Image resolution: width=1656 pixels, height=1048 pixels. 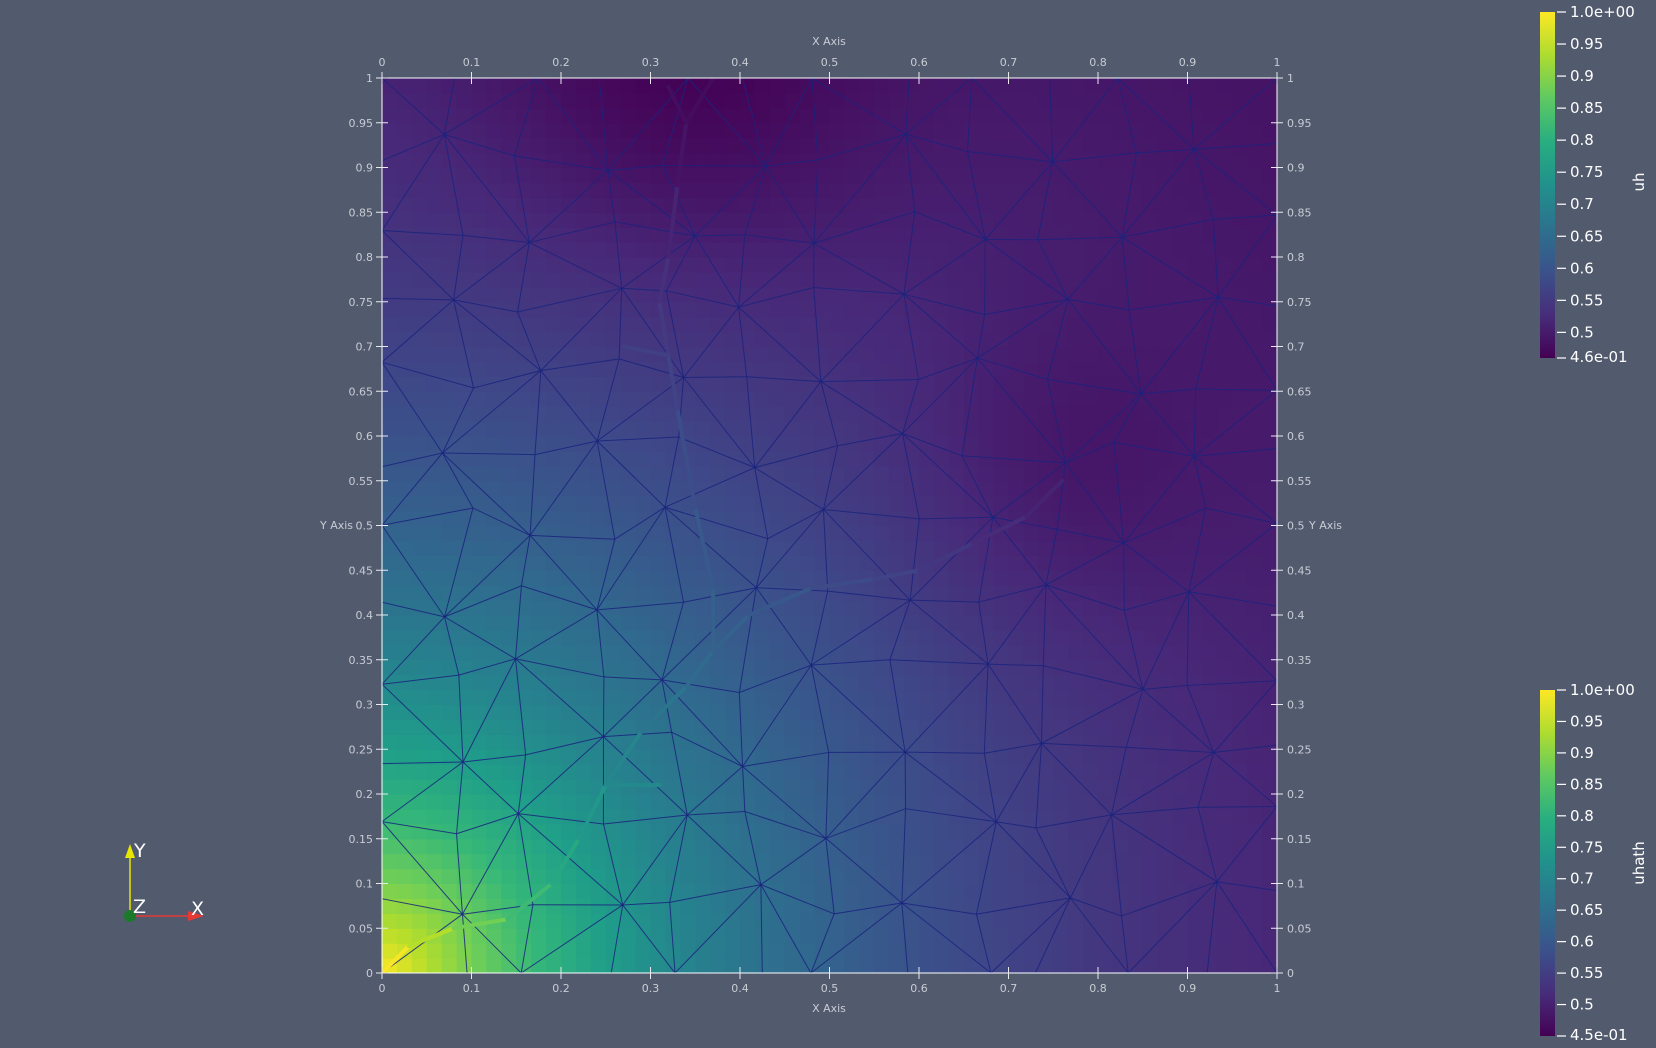 What do you see at coordinates (369, 78) in the screenshot?
I see `y-tick-label-left: 1` at bounding box center [369, 78].